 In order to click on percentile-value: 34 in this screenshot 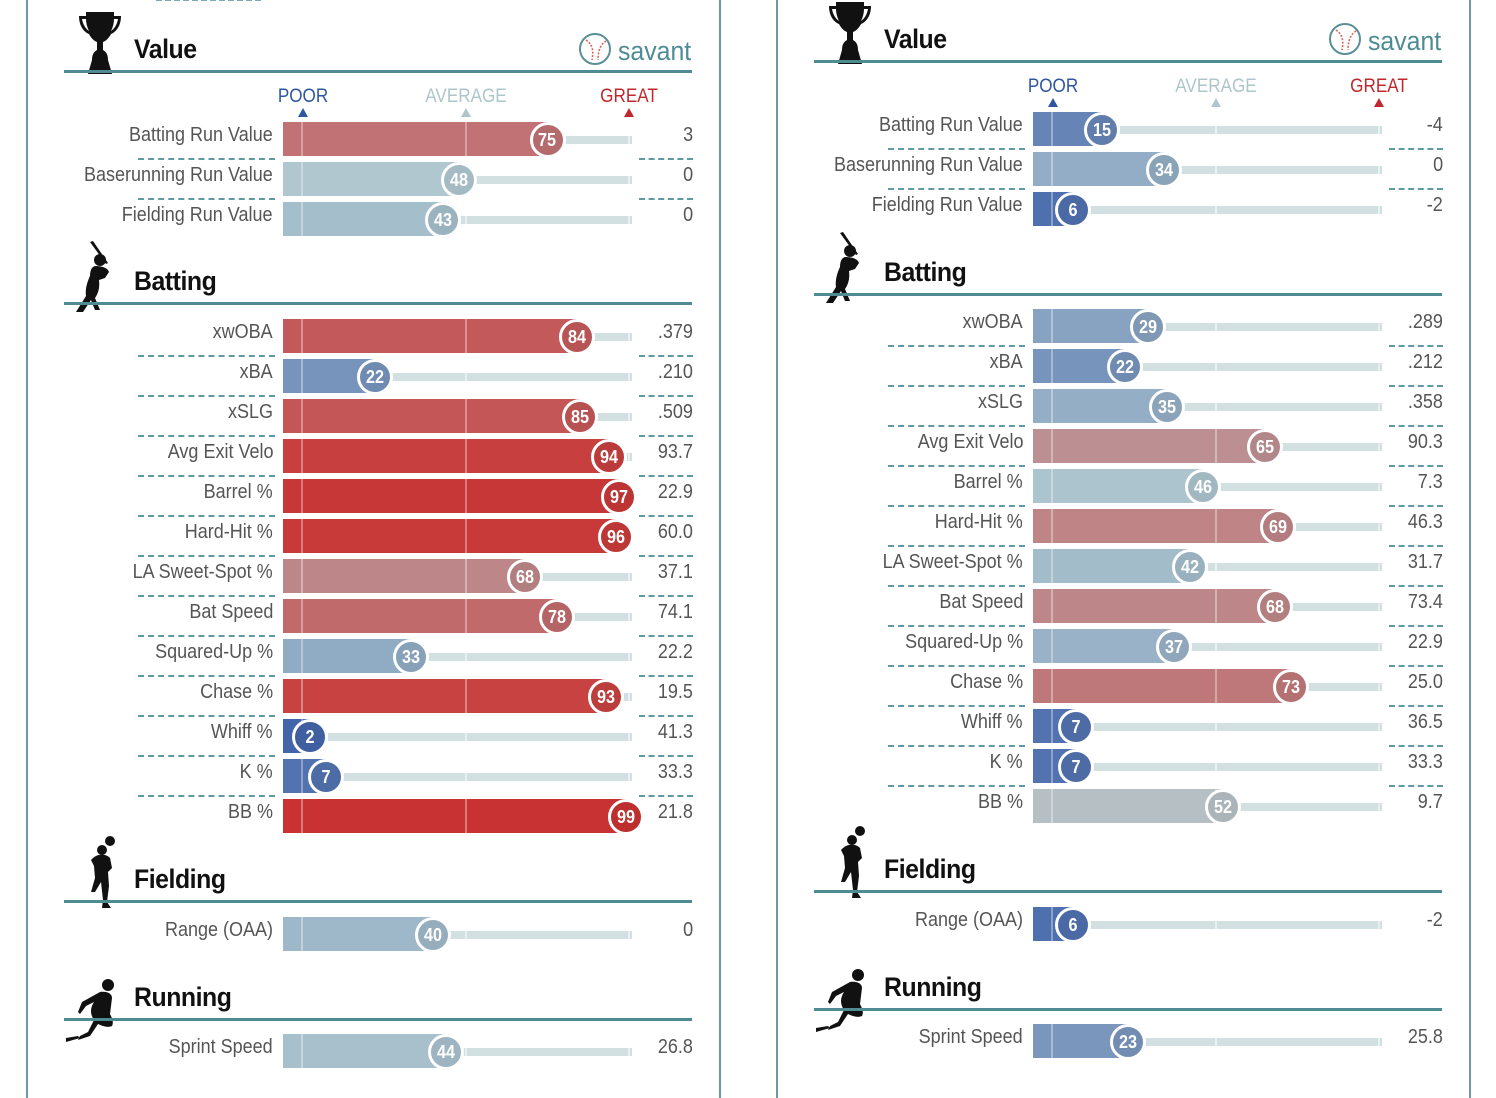, I will do `click(1163, 169)`.